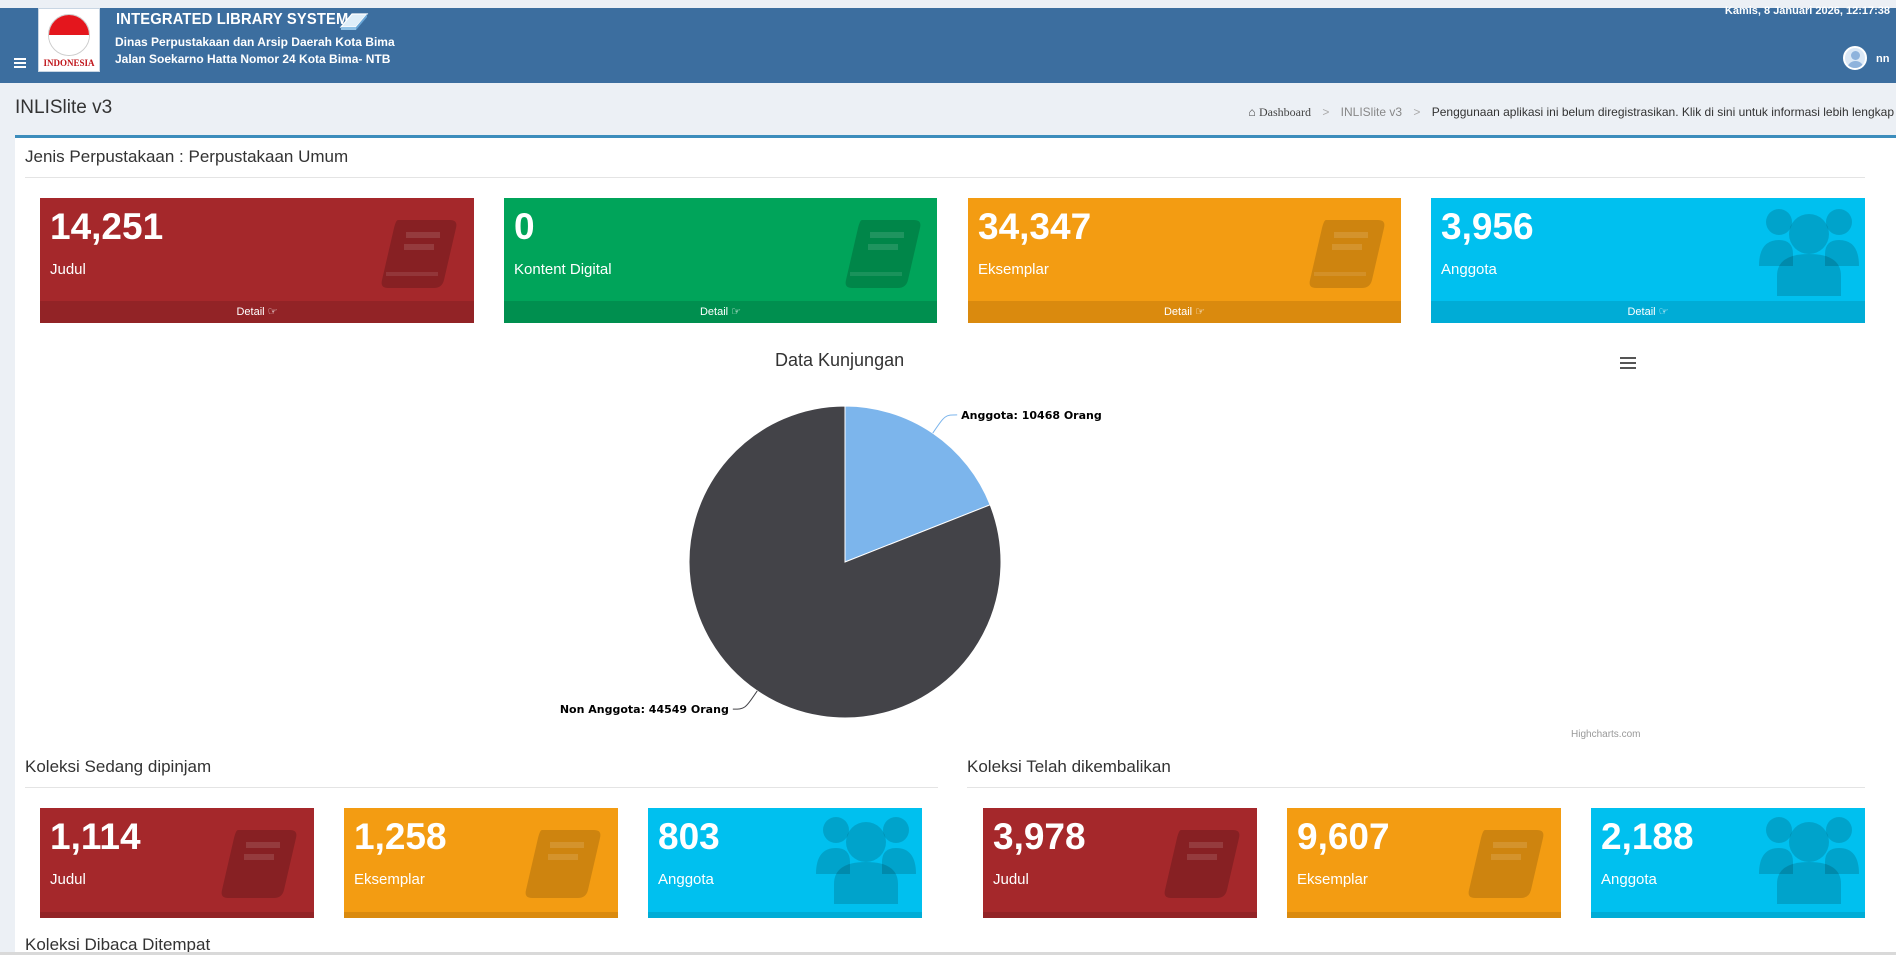  What do you see at coordinates (1855, 58) in the screenshot?
I see `user-avatar-icon` at bounding box center [1855, 58].